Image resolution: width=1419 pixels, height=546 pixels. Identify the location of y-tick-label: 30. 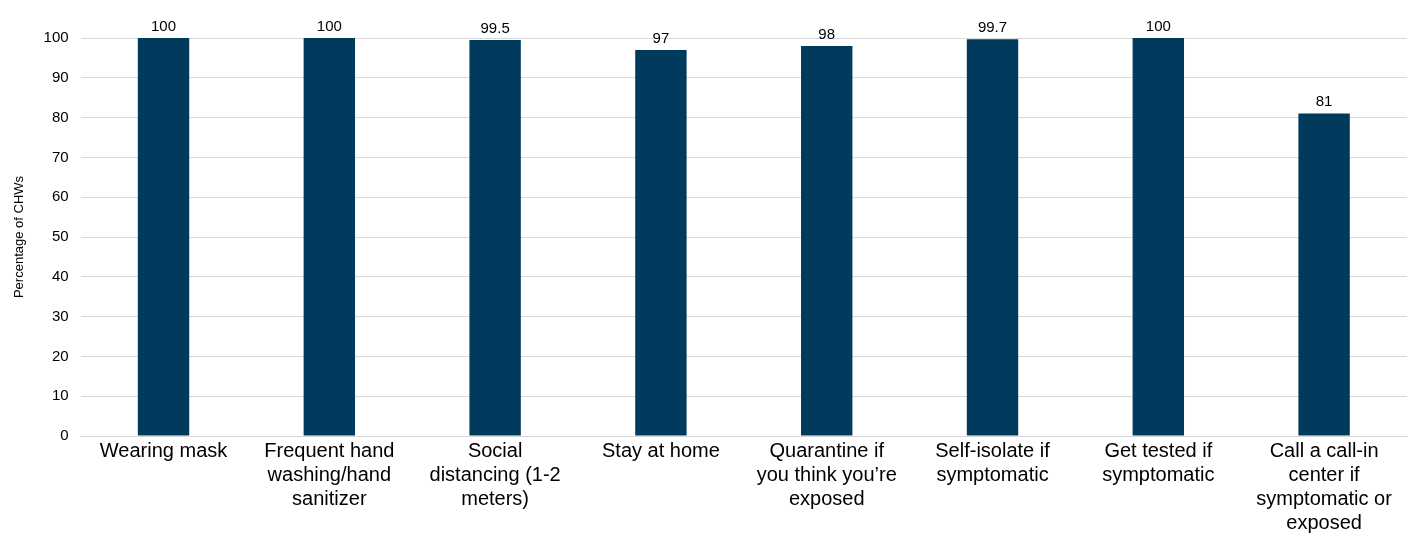
(60, 315).